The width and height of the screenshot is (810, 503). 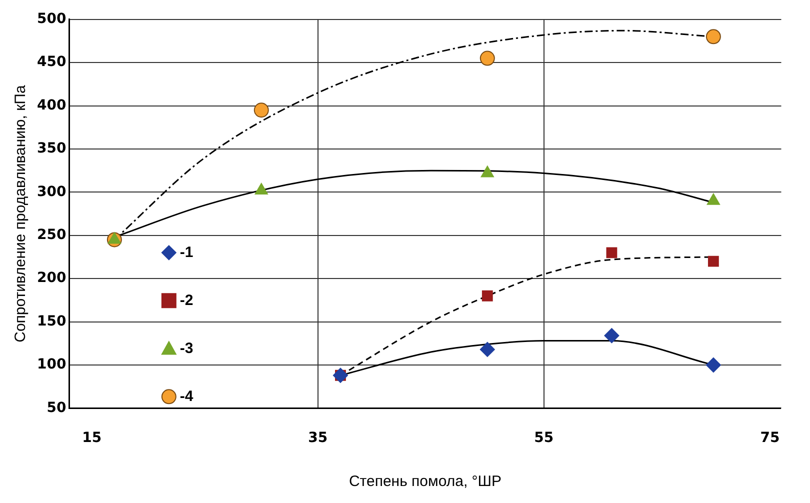 I want to click on x-tick-label: 75, so click(x=770, y=438).